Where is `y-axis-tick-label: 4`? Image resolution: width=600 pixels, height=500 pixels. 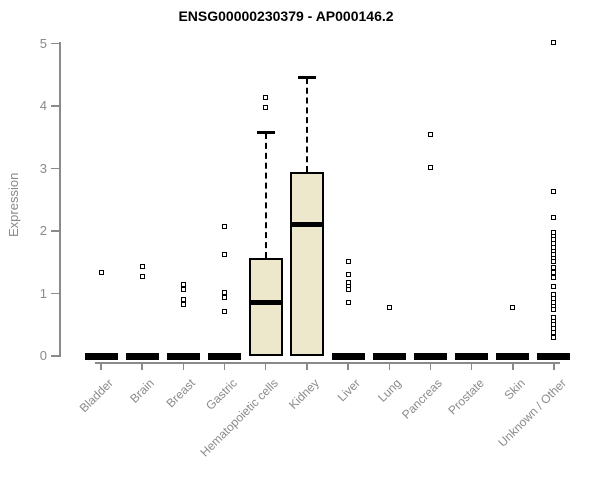 y-axis-tick-label: 4 is located at coordinates (43, 105).